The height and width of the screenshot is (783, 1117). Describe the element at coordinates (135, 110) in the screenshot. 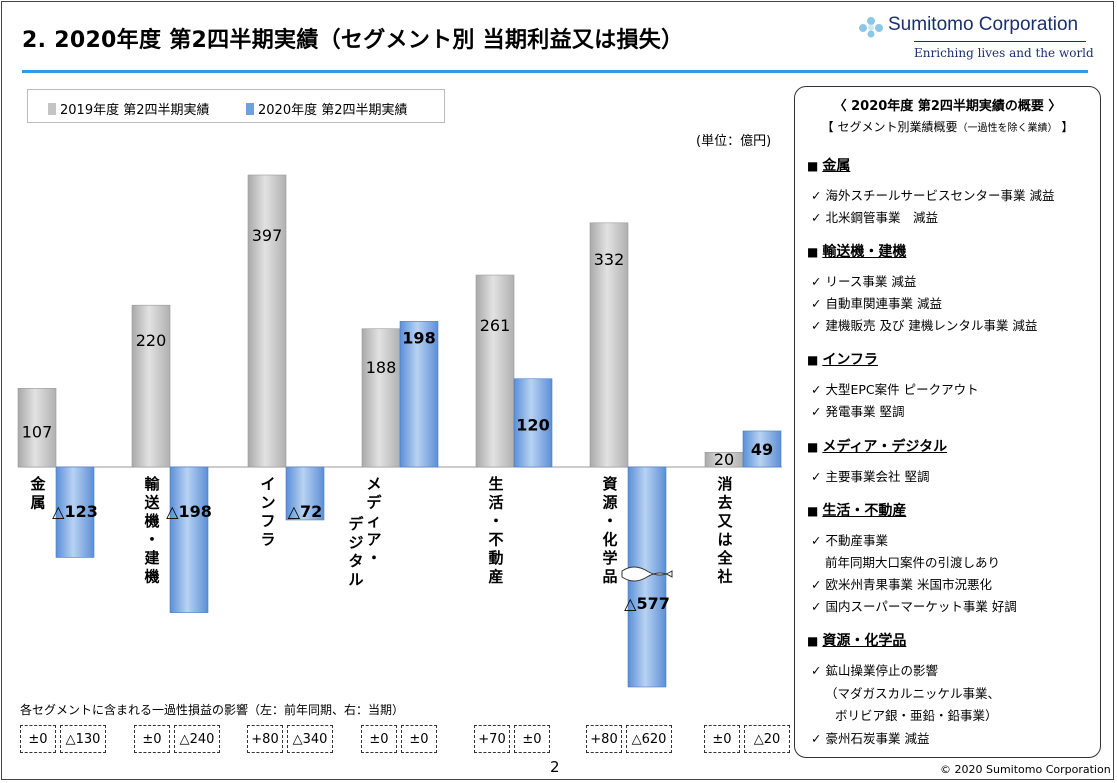

I see `legend-label-2019: 2019年度 第2四半期実績` at that location.